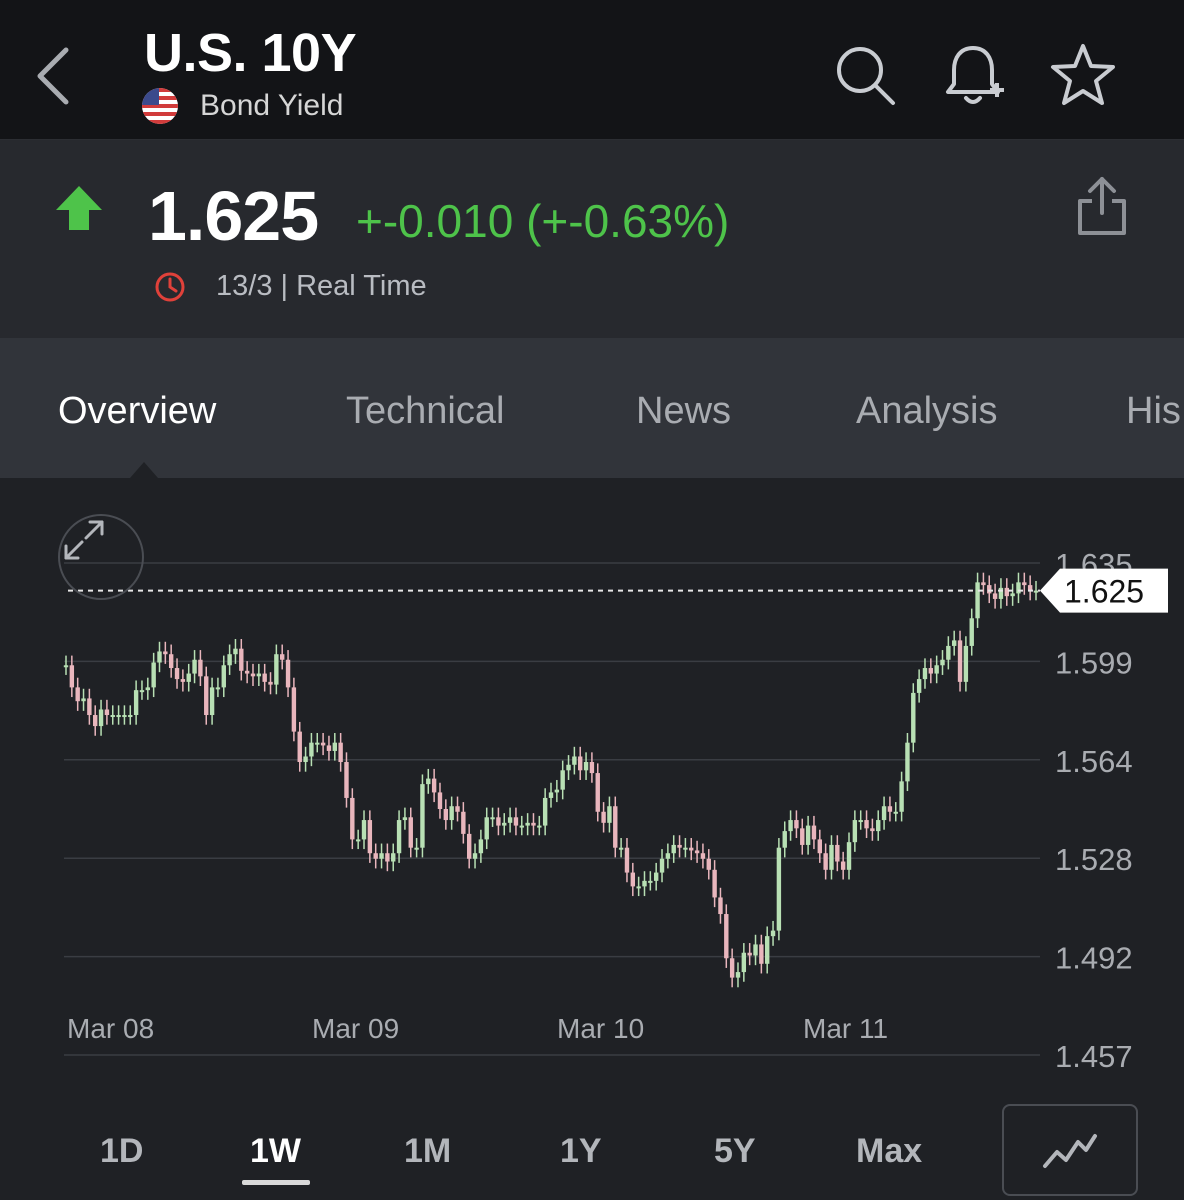 The image size is (1184, 1200). Describe the element at coordinates (735, 1151) in the screenshot. I see `range-5y: 5Y` at that location.